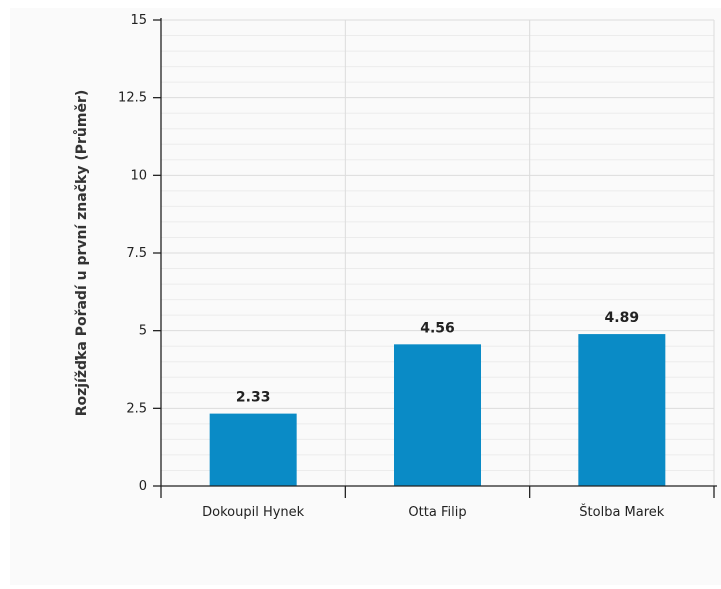  Describe the element at coordinates (437, 328) in the screenshot. I see `data-label: 4.56` at that location.